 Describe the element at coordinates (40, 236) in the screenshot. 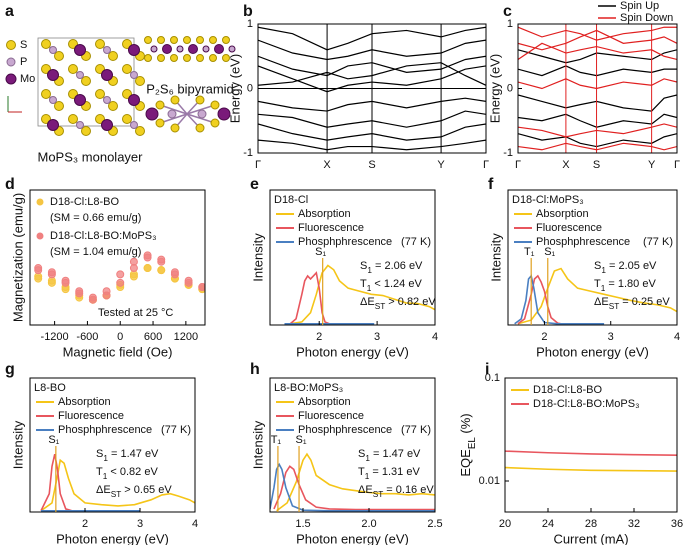

I see `legend-swatch` at that location.